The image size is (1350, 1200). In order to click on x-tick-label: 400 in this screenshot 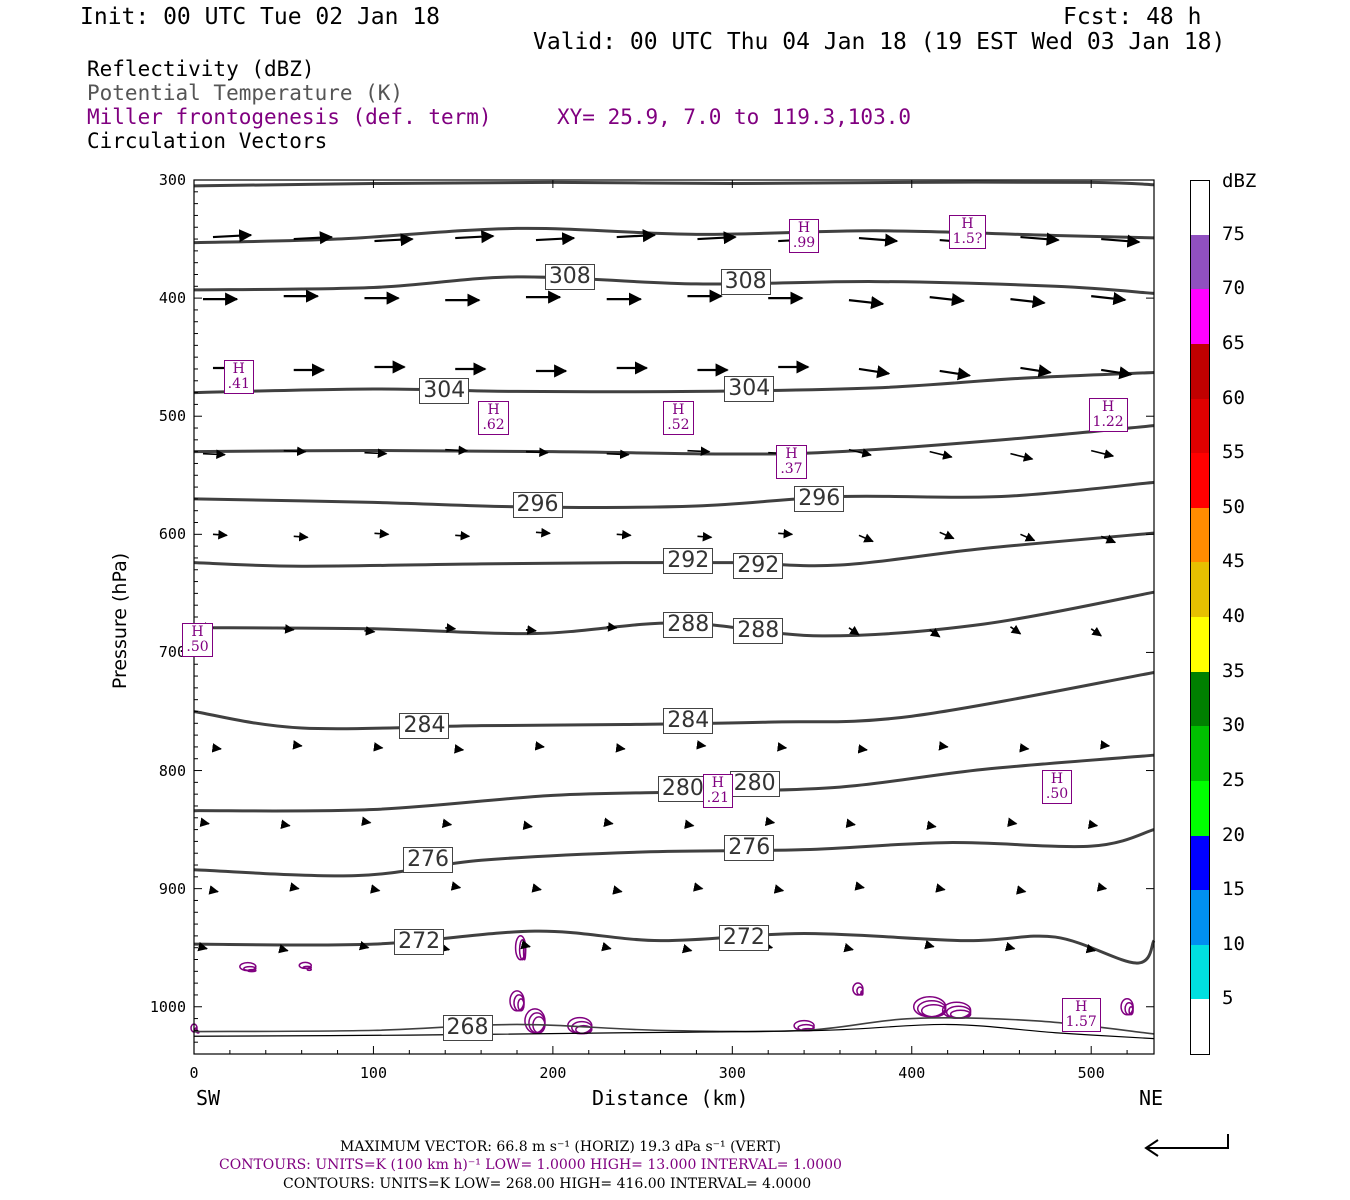, I will do `click(912, 1073)`.